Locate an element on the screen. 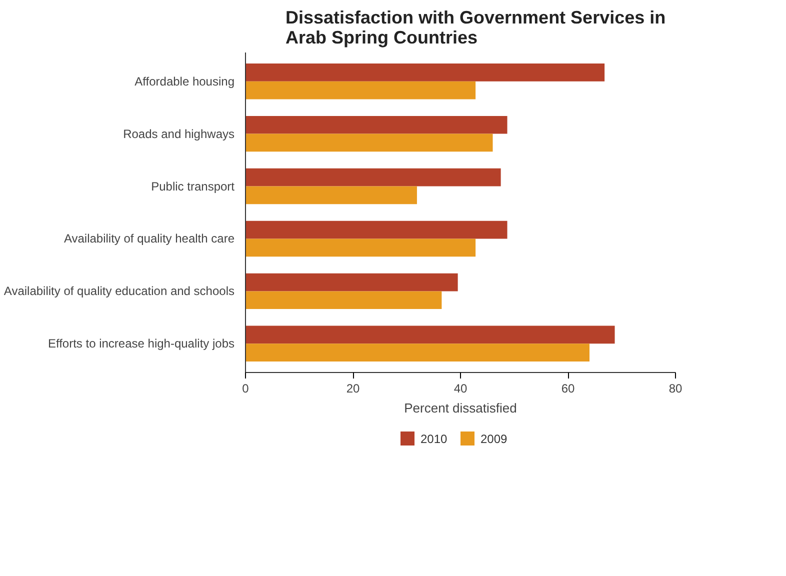  y-tick-label: Affordable housing is located at coordinates (184, 81).